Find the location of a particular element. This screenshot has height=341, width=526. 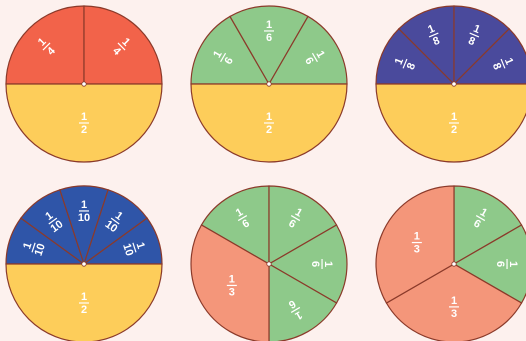

fraction-sector: 18 is located at coordinates (426, 45).